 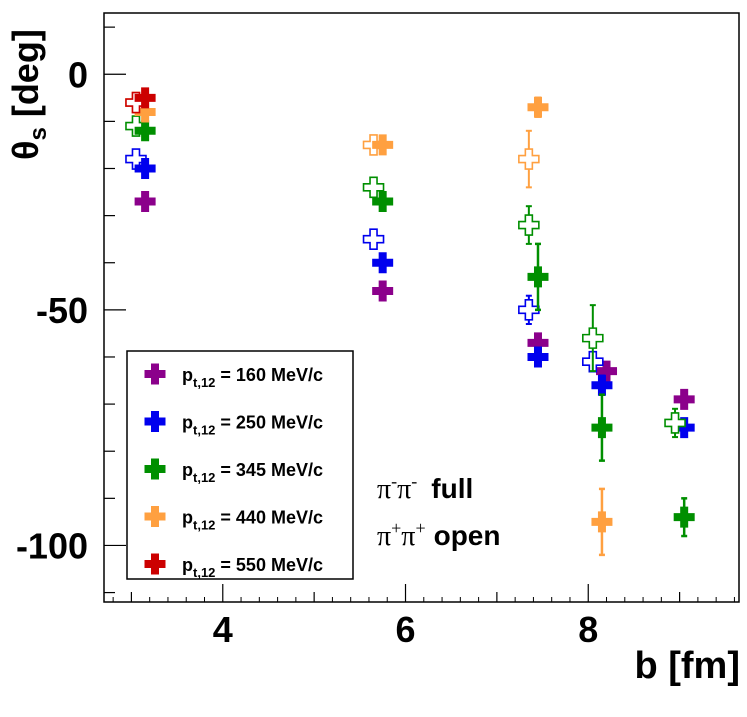 I want to click on annotation-full-pi1: π, so click(x=384, y=489).